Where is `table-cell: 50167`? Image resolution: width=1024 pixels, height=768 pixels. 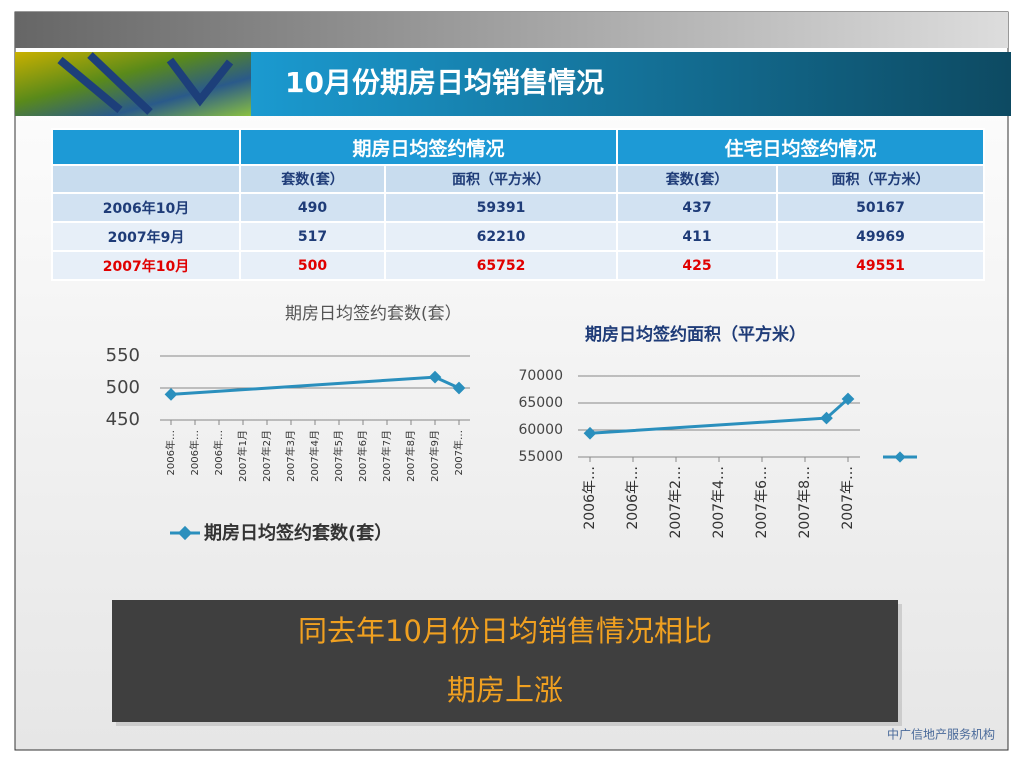 table-cell: 50167 is located at coordinates (880, 207).